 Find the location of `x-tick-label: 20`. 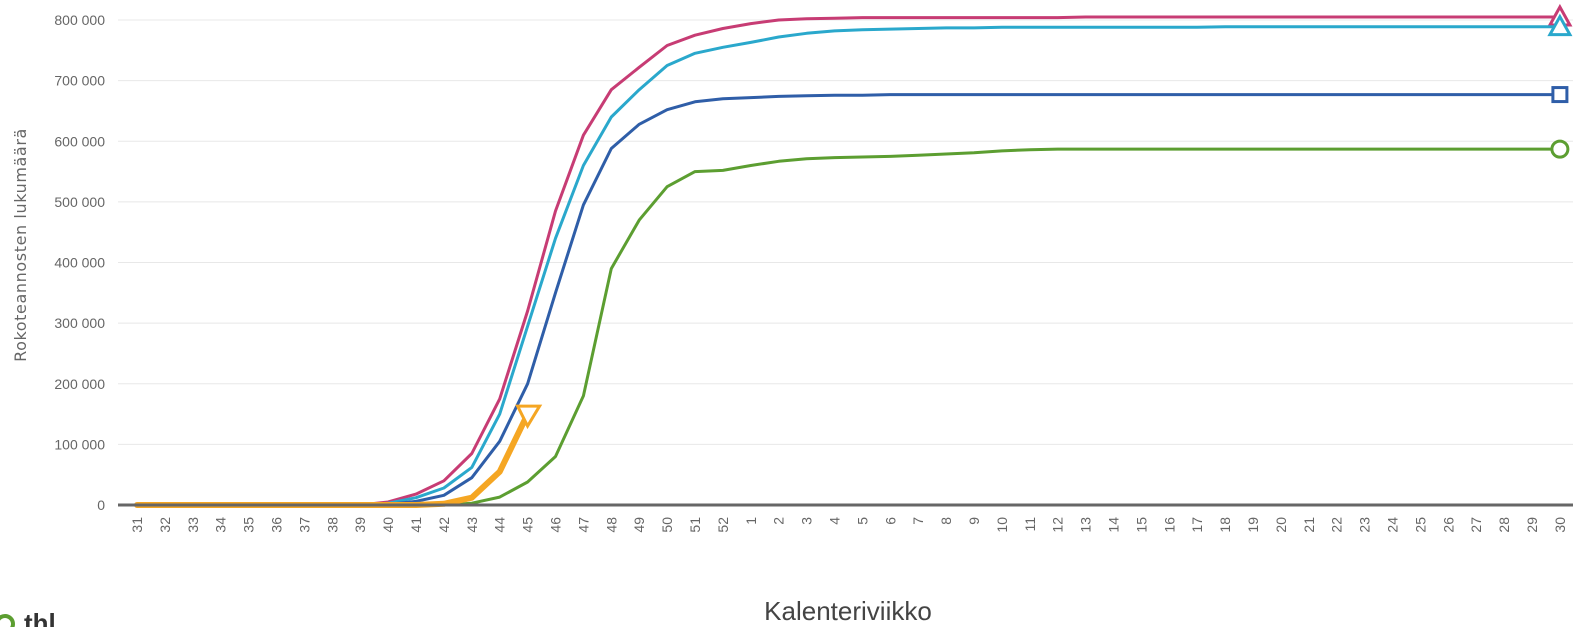

x-tick-label: 20 is located at coordinates (1281, 525).